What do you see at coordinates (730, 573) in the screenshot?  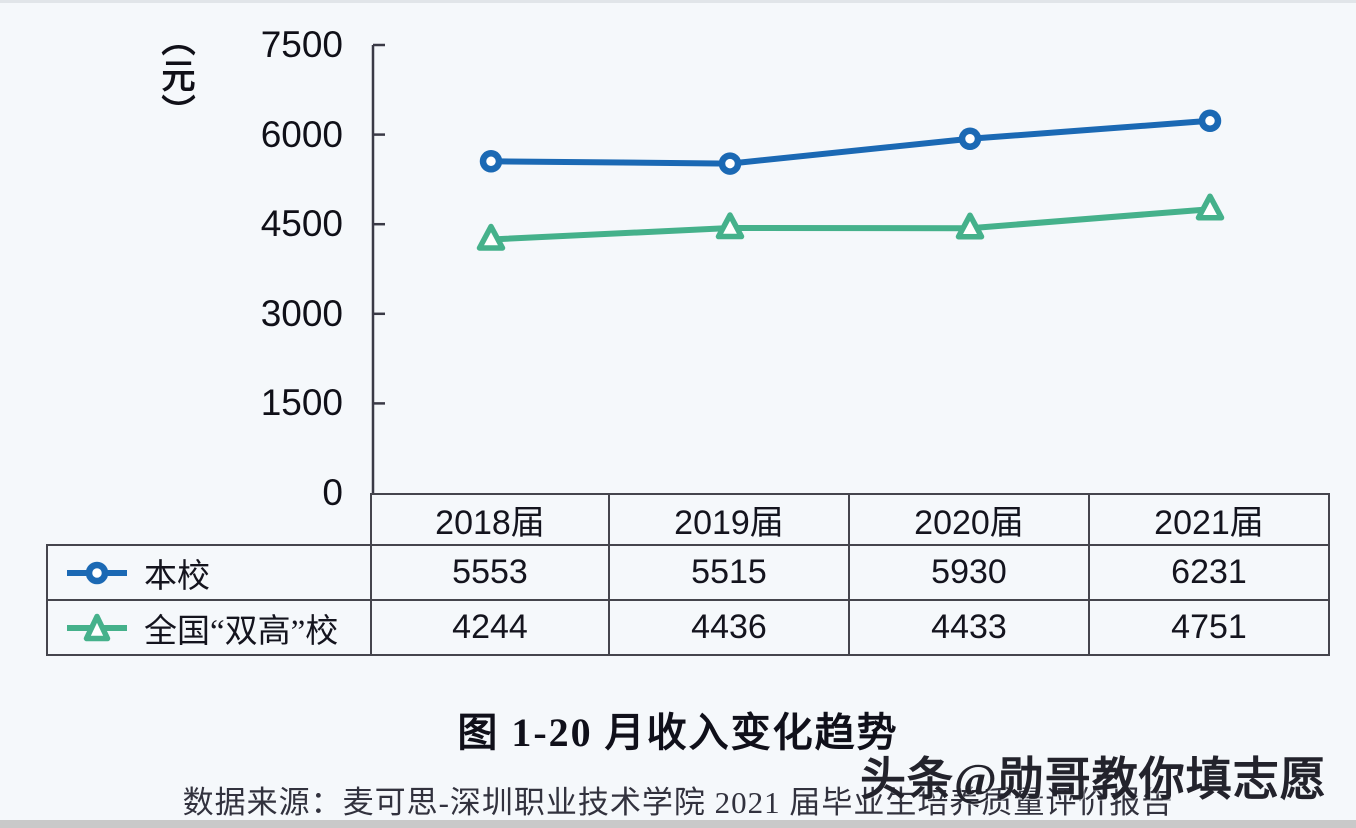 I see `value-school-2019: 5515` at bounding box center [730, 573].